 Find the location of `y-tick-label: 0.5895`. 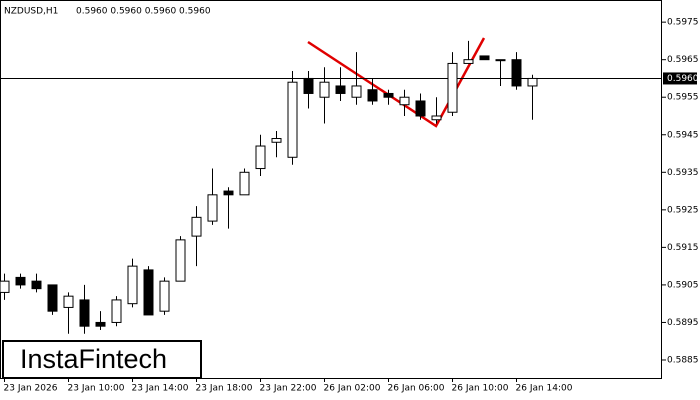

y-tick-label: 0.5895 is located at coordinates (683, 323).